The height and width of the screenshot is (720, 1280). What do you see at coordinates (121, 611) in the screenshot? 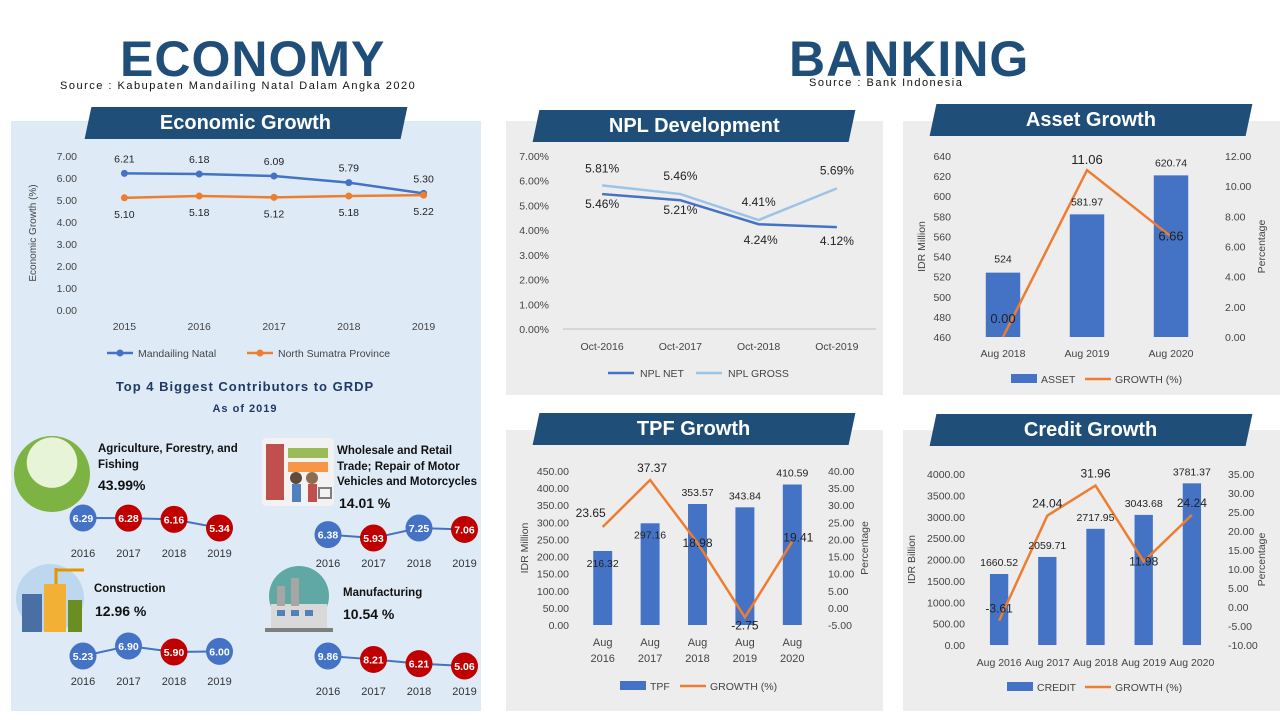
I see `sector-construction-share: 12.96 %` at bounding box center [121, 611].